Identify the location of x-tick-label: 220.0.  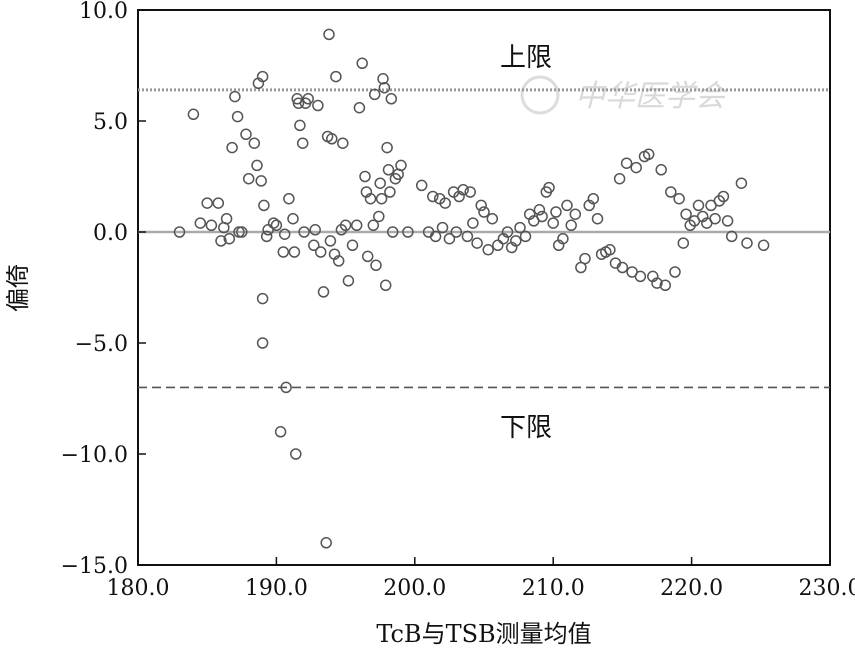
(691, 588).